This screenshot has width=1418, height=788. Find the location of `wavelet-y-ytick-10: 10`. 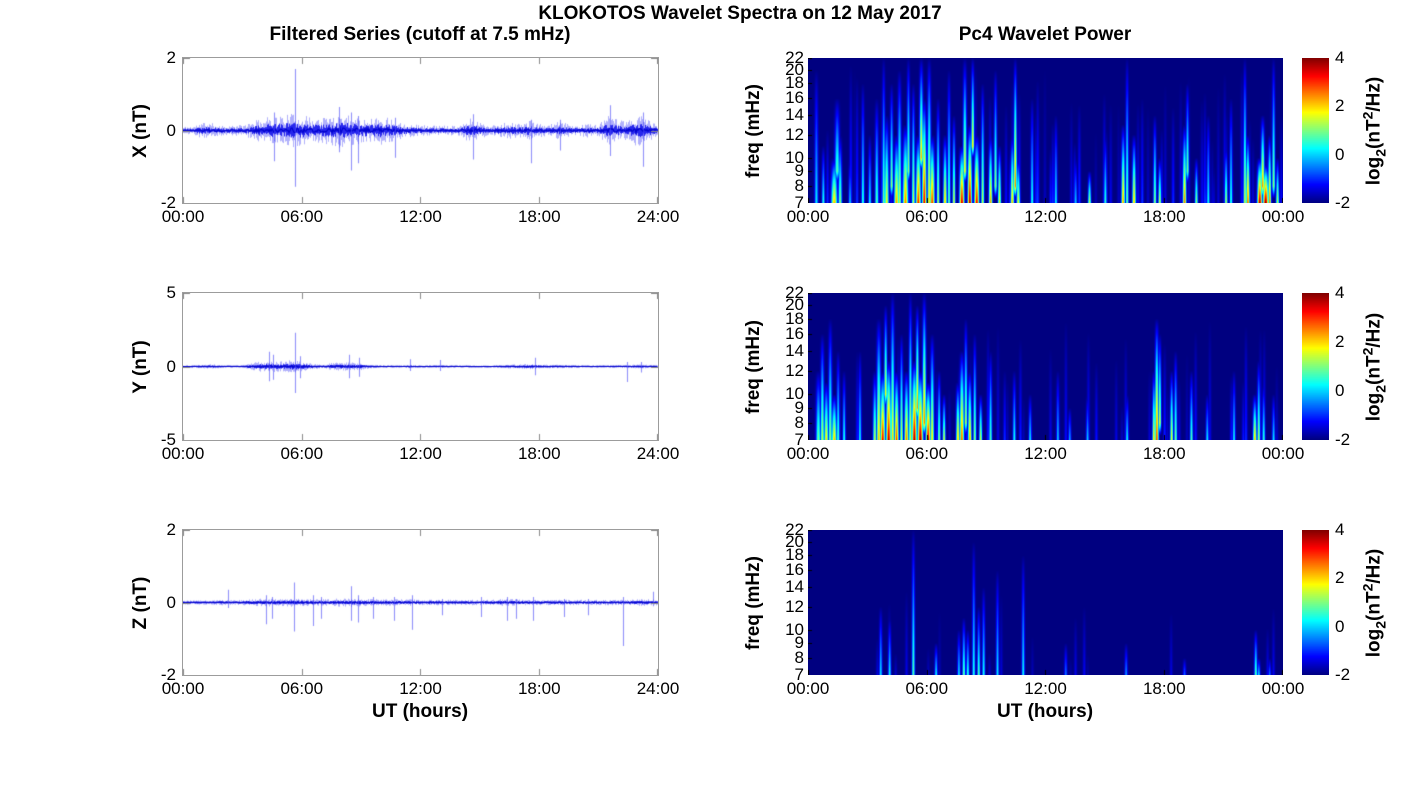

wavelet-y-ytick-10: 10 is located at coordinates (794, 394).